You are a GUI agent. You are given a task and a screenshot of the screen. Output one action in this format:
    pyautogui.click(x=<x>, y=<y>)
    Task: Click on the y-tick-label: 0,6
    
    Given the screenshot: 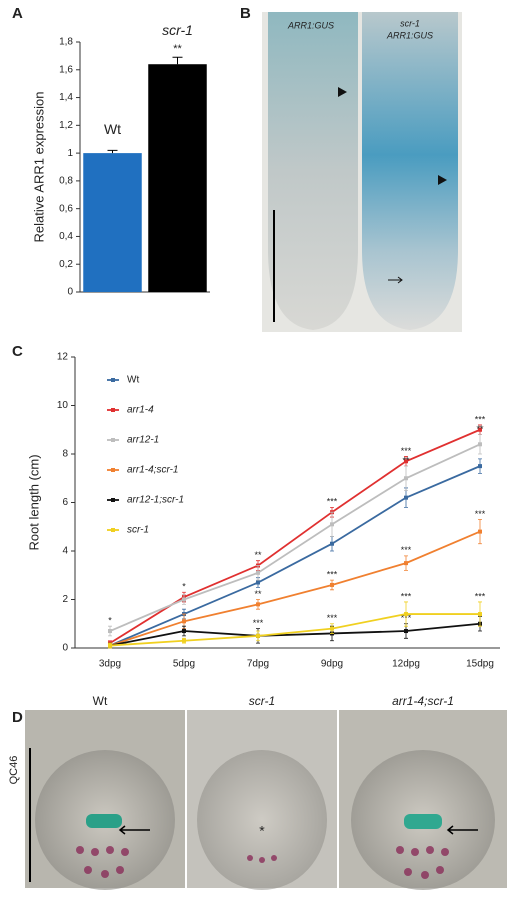 What is the action you would take?
    pyautogui.click(x=66, y=208)
    